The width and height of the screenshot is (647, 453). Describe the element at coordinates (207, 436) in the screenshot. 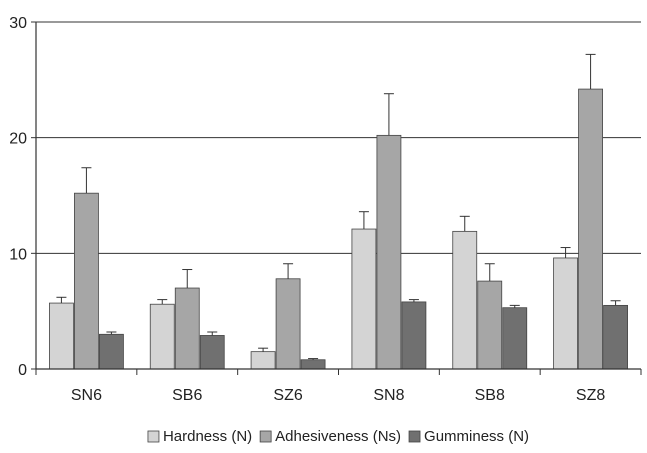

I see `legend-label: Hardness (N)` at that location.